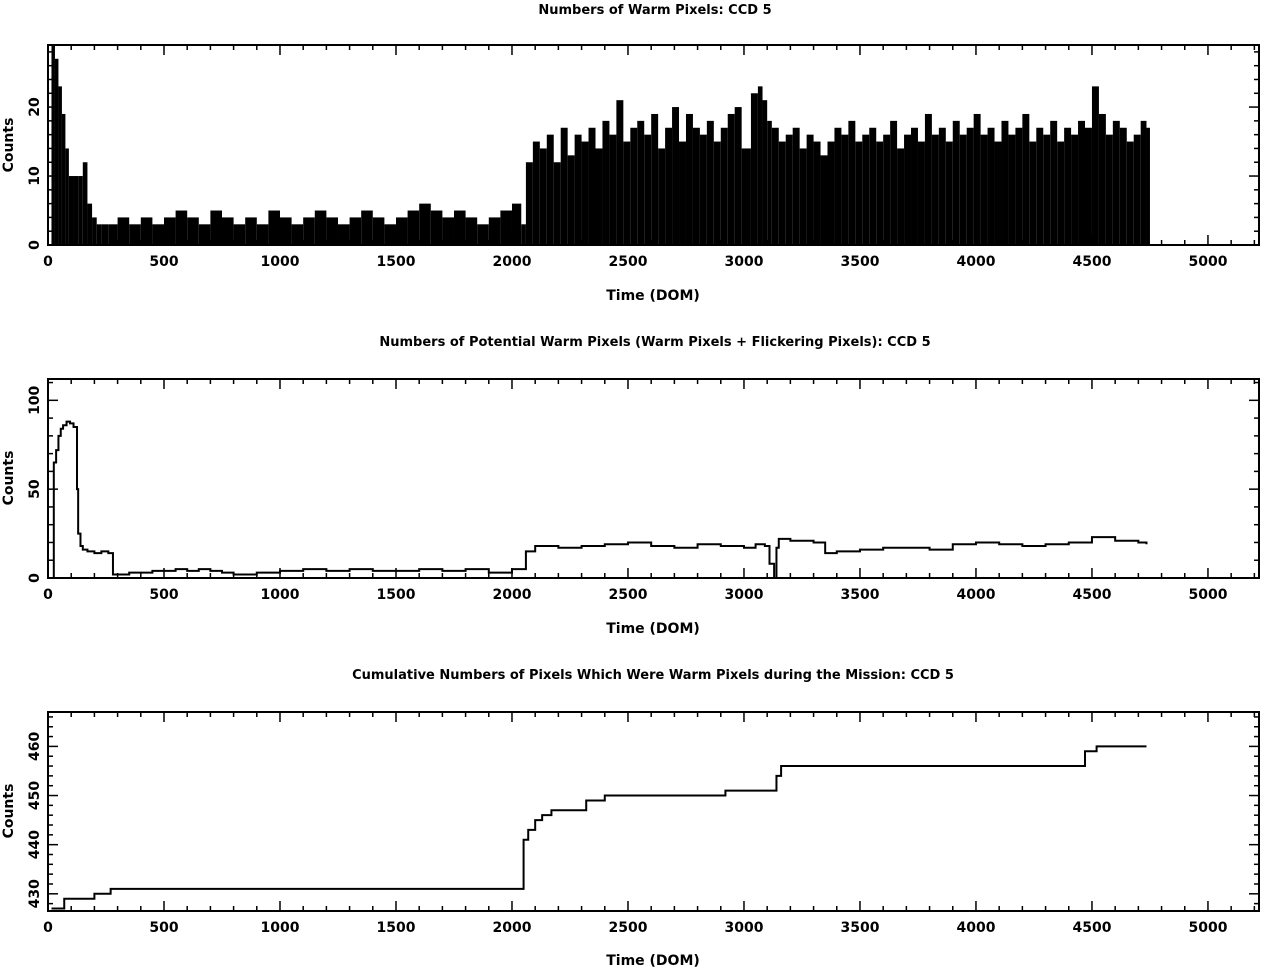 The height and width of the screenshot is (970, 1261). What do you see at coordinates (163, 595) in the screenshot?
I see `x-tick-label: 500` at bounding box center [163, 595].